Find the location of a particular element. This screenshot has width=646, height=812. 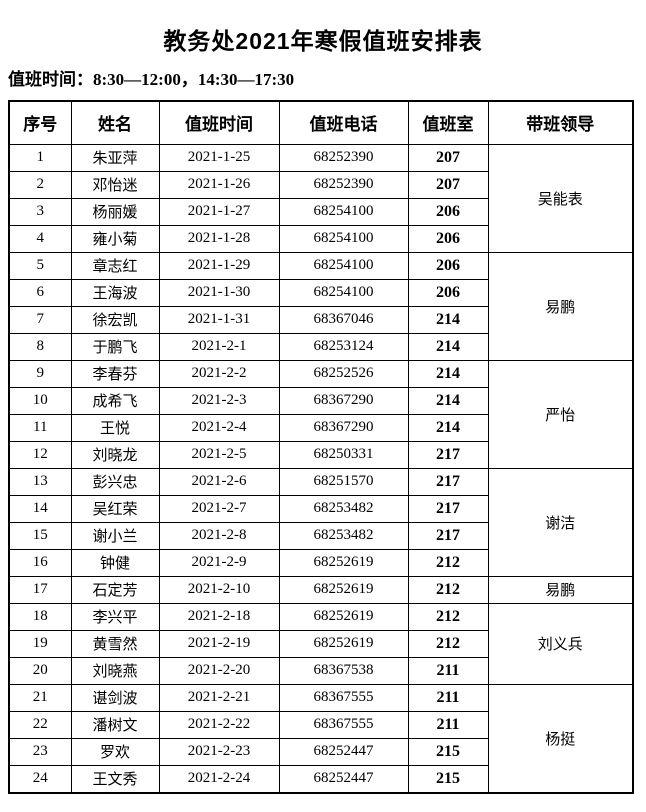

header-phone: 值班电话 is located at coordinates (343, 122).